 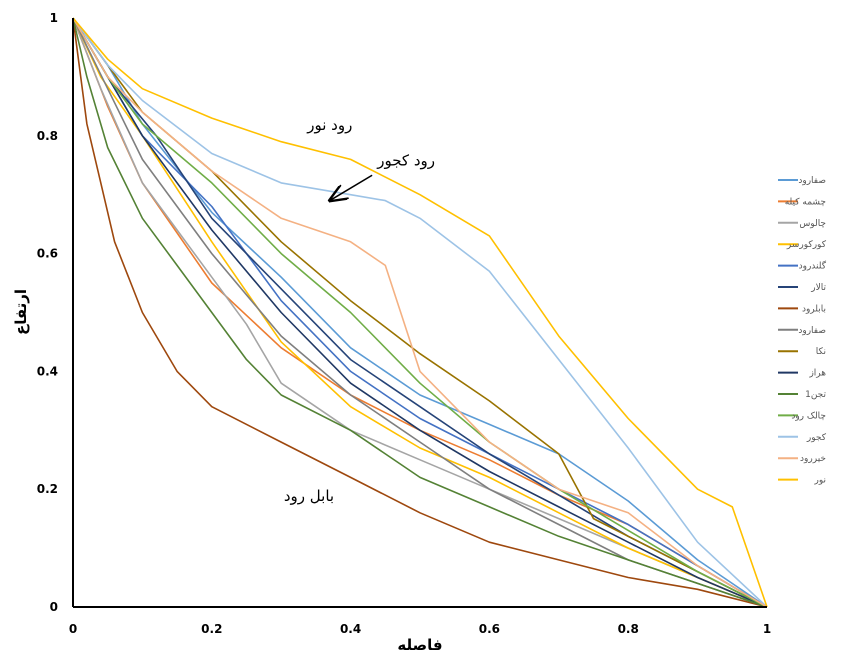 What do you see at coordinates (767, 629) in the screenshot?
I see `x-tick-label: 1` at bounding box center [767, 629].